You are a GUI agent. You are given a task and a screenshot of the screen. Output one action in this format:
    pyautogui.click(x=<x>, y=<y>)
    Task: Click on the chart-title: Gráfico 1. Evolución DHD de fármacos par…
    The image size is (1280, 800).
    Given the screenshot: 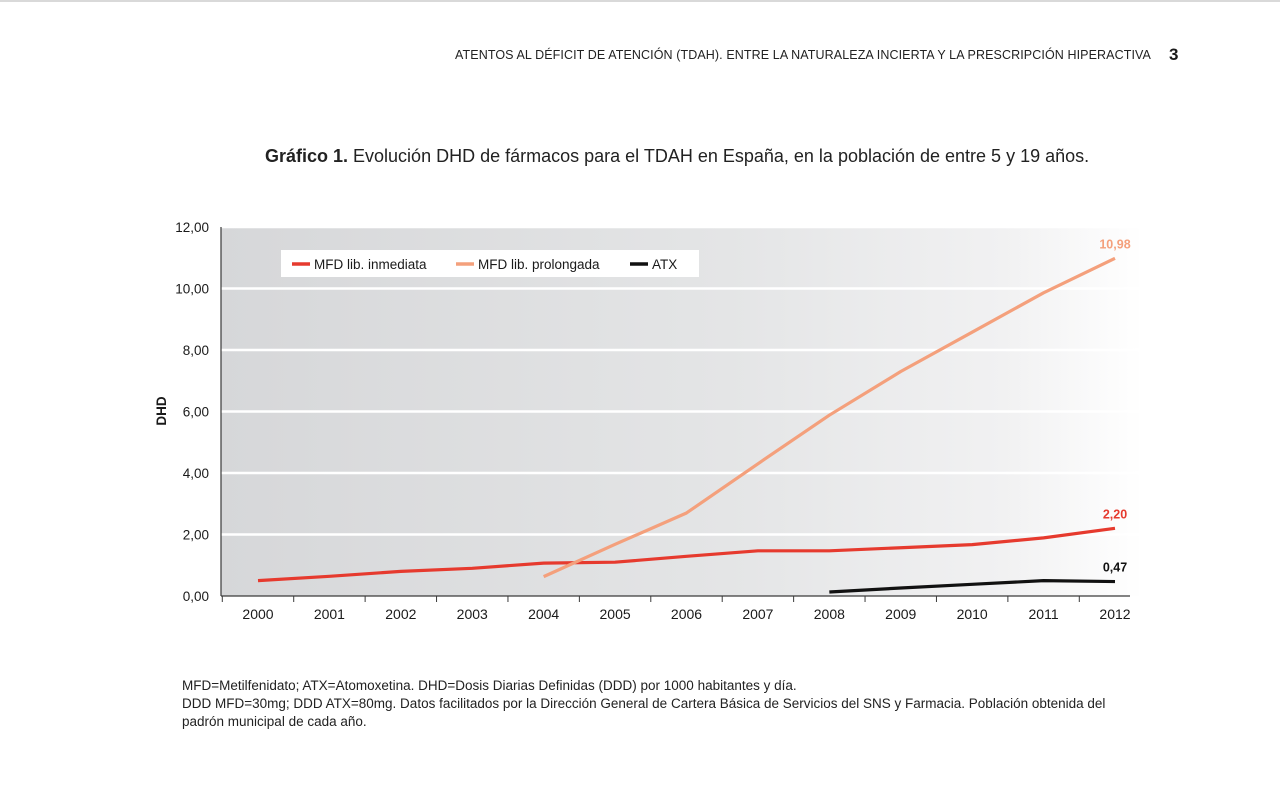 What is the action you would take?
    pyautogui.click(x=677, y=156)
    